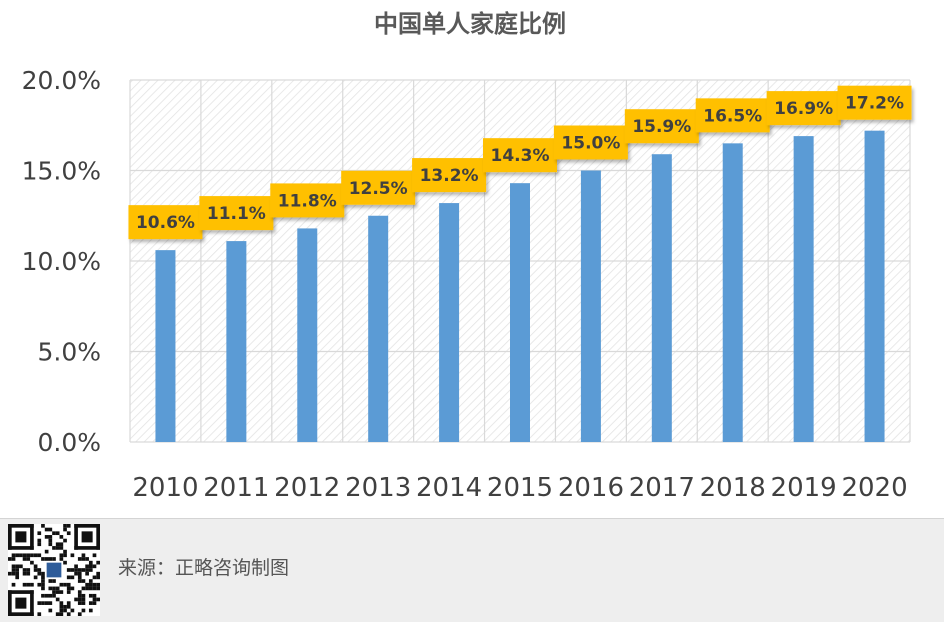  I want to click on data-label: 17.2%, so click(874, 102).